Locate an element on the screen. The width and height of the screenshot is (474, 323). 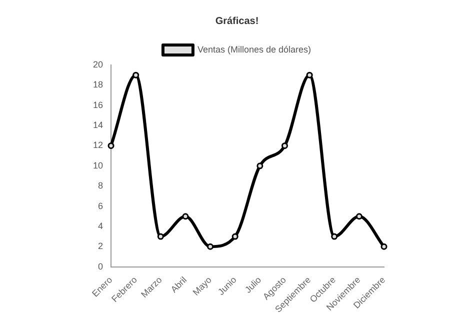
x-tick-label: Julio is located at coordinates (253, 284).